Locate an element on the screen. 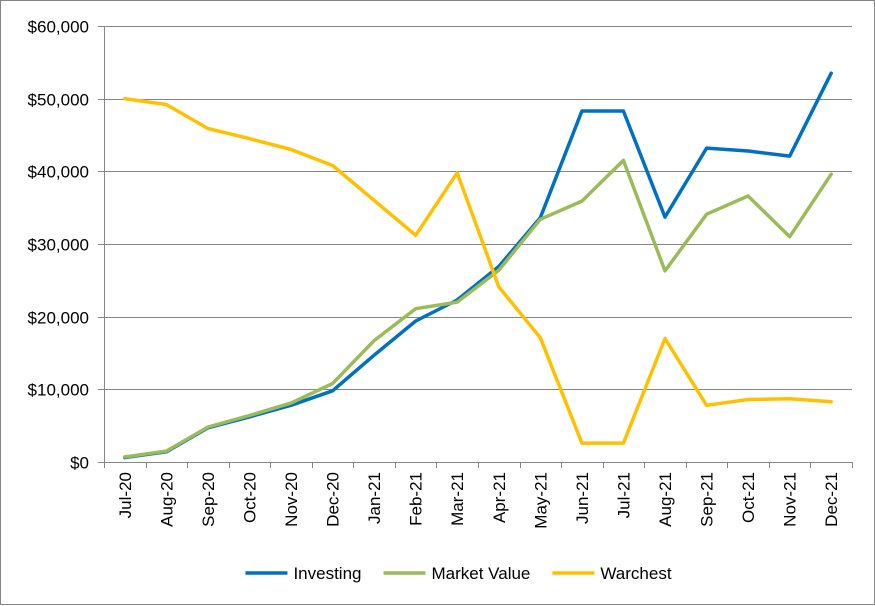  x-tick-label: Sep-20 is located at coordinates (208, 499).